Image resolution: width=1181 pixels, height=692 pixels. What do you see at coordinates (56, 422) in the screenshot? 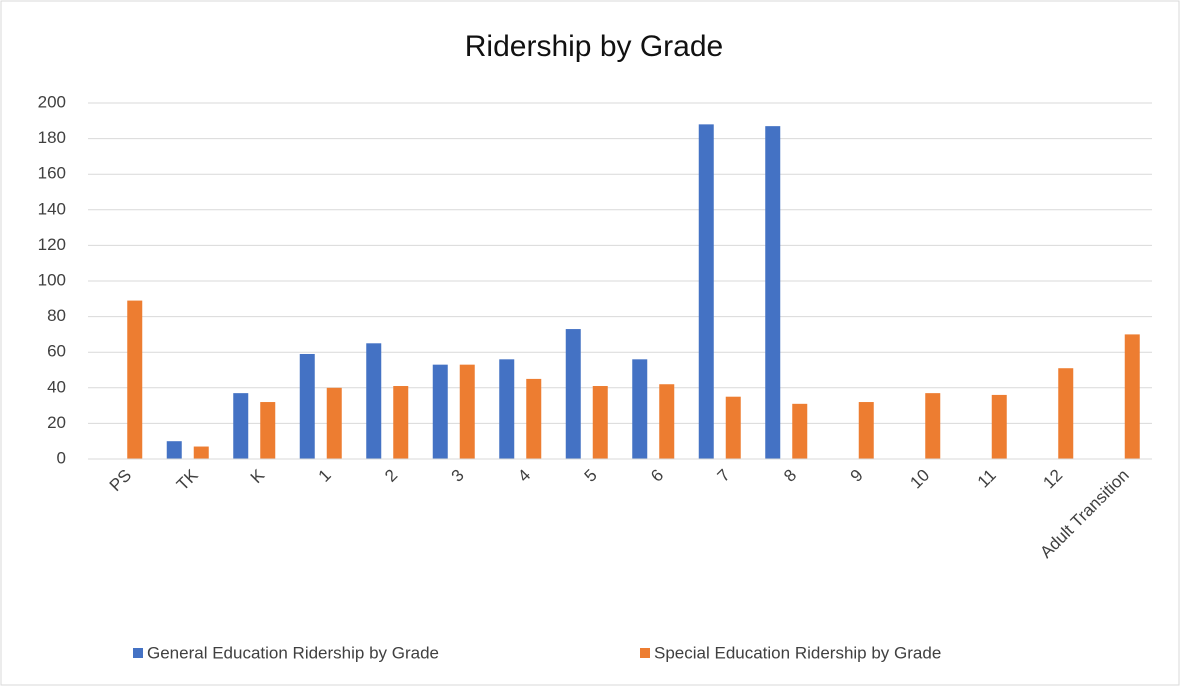
I see `y-tick-label: 20` at bounding box center [56, 422].